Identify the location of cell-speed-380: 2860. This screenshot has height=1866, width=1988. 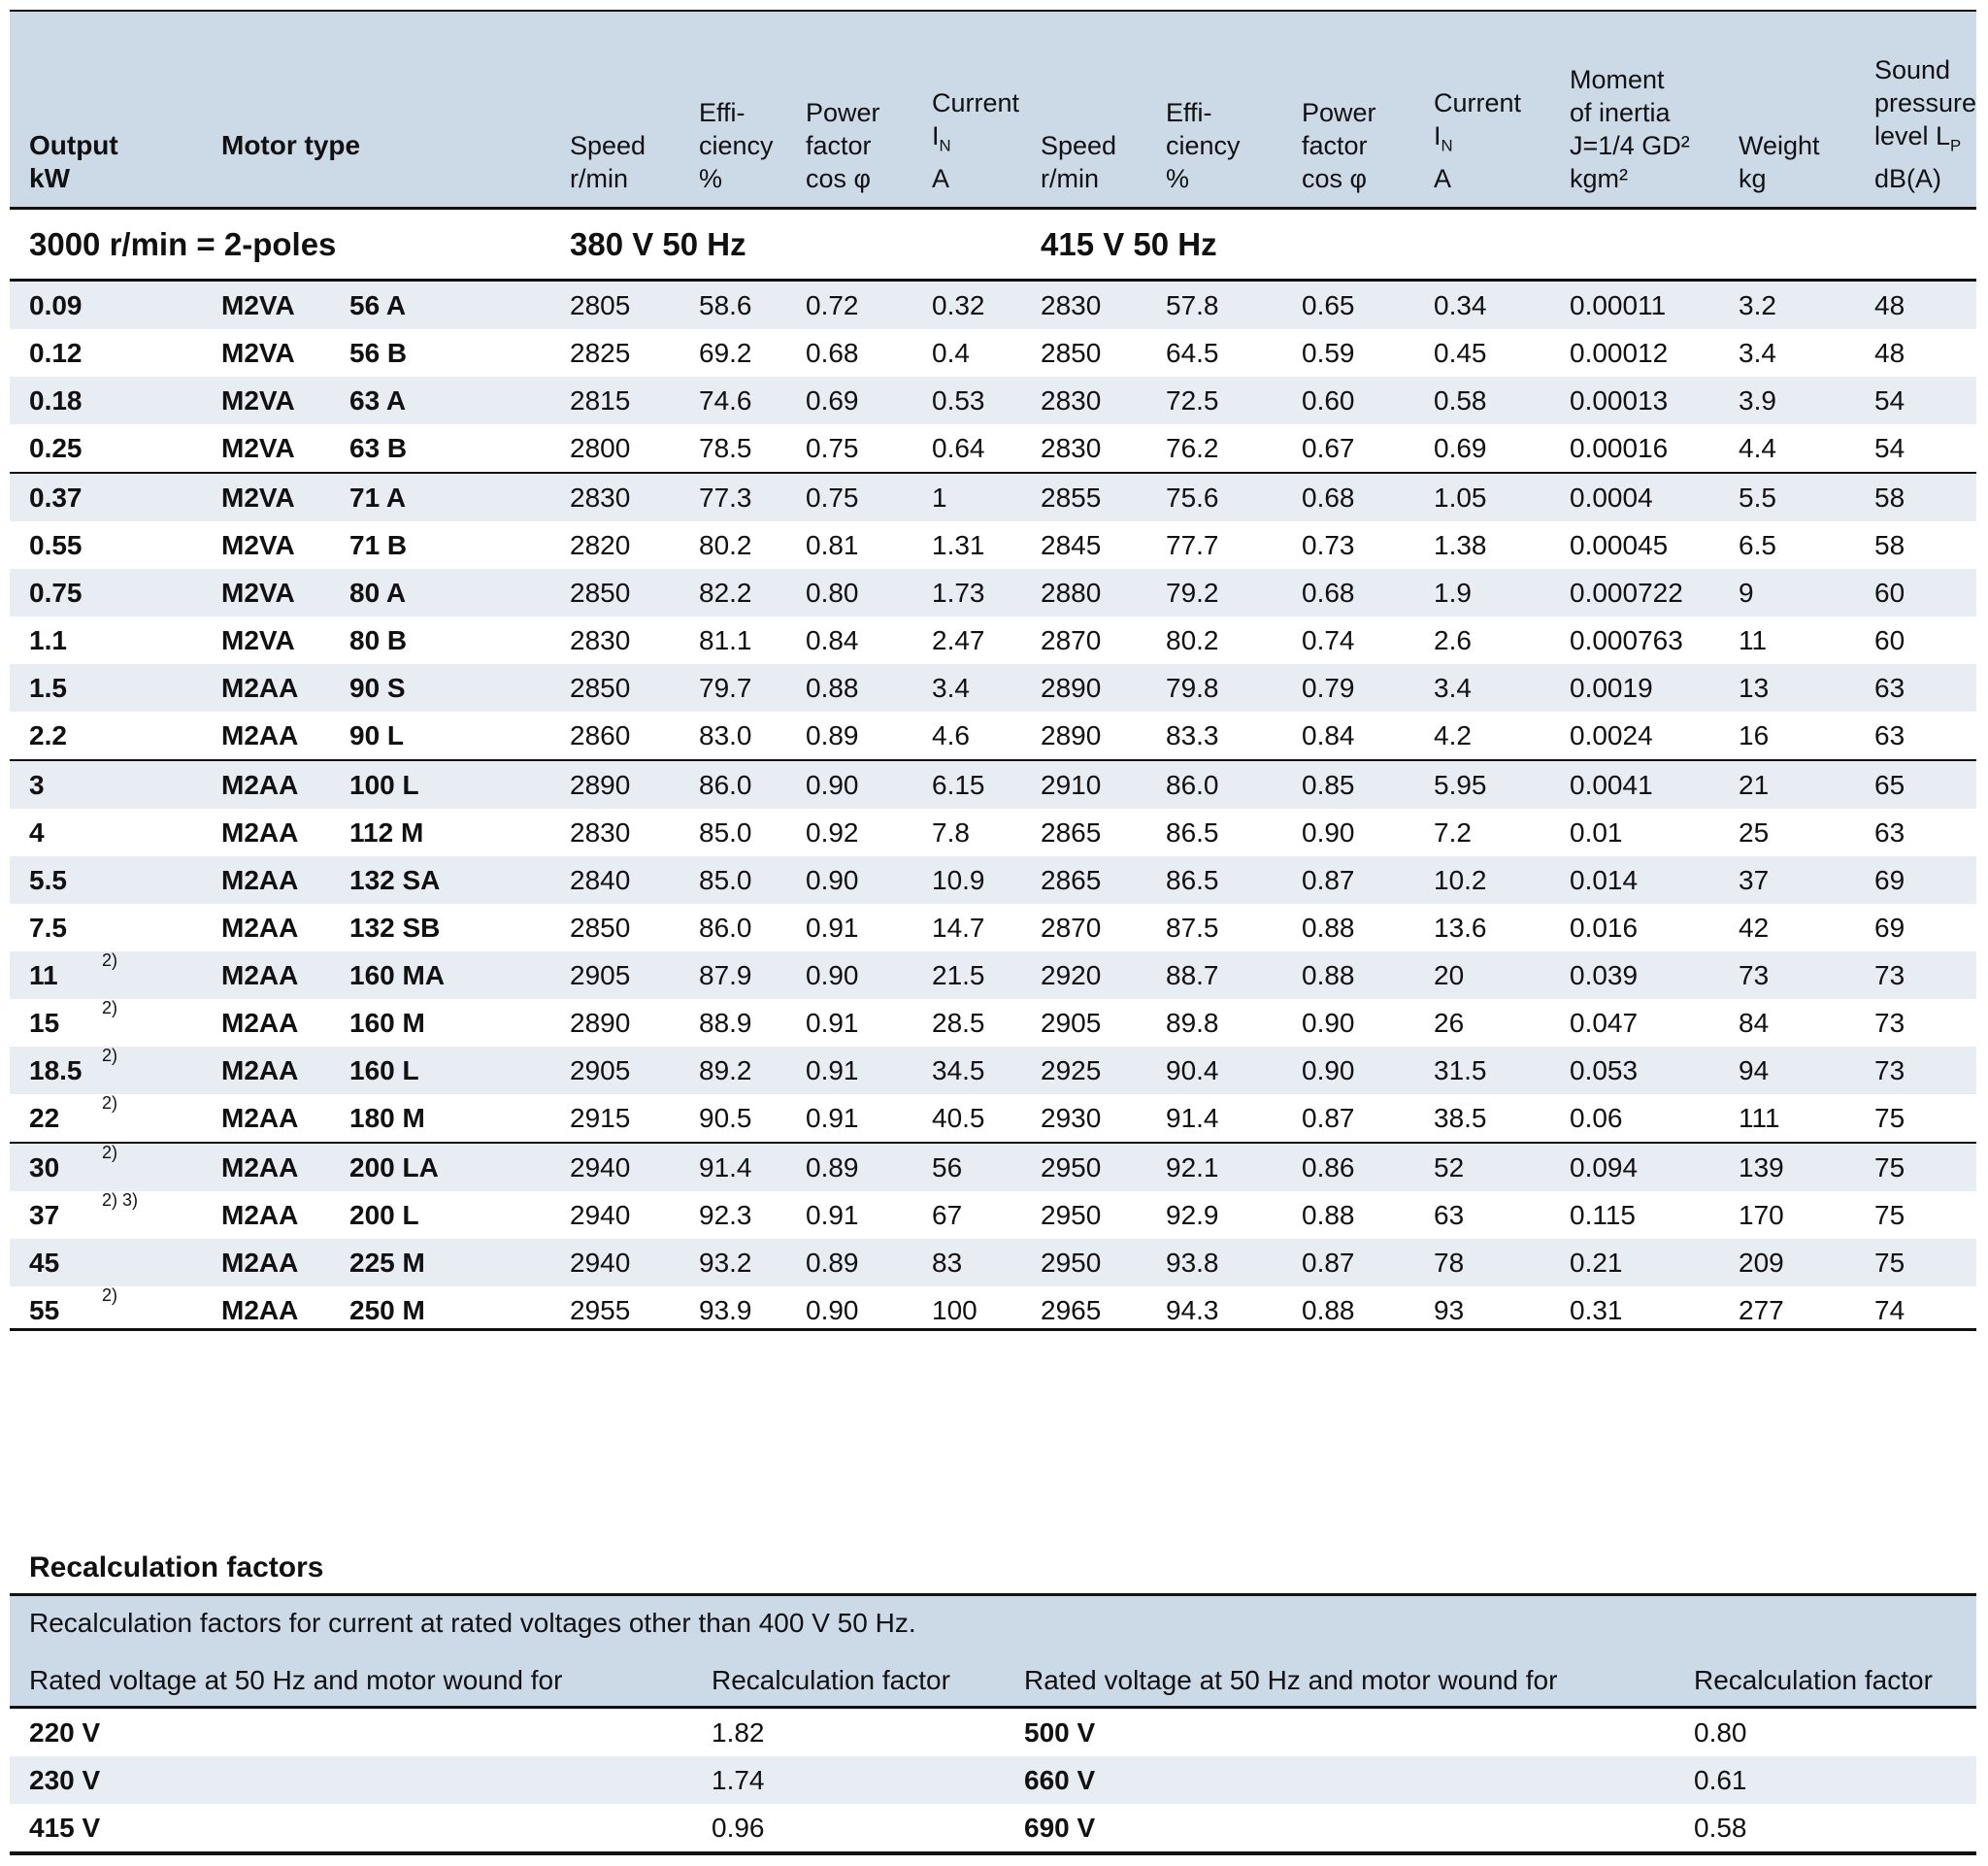
(601, 734).